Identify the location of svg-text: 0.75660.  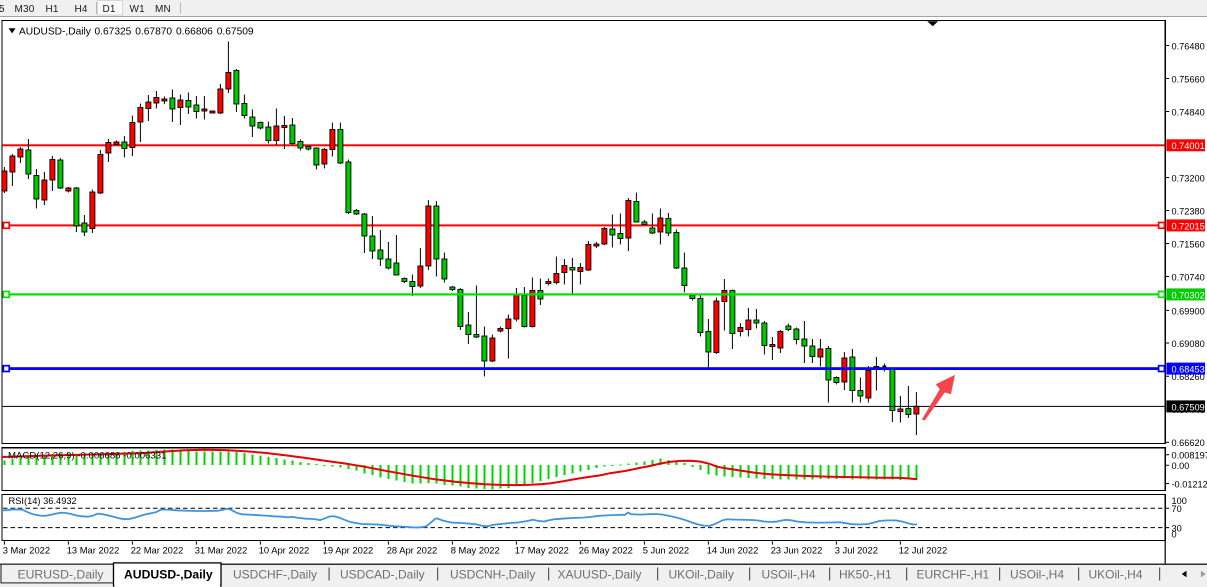
(1188, 79).